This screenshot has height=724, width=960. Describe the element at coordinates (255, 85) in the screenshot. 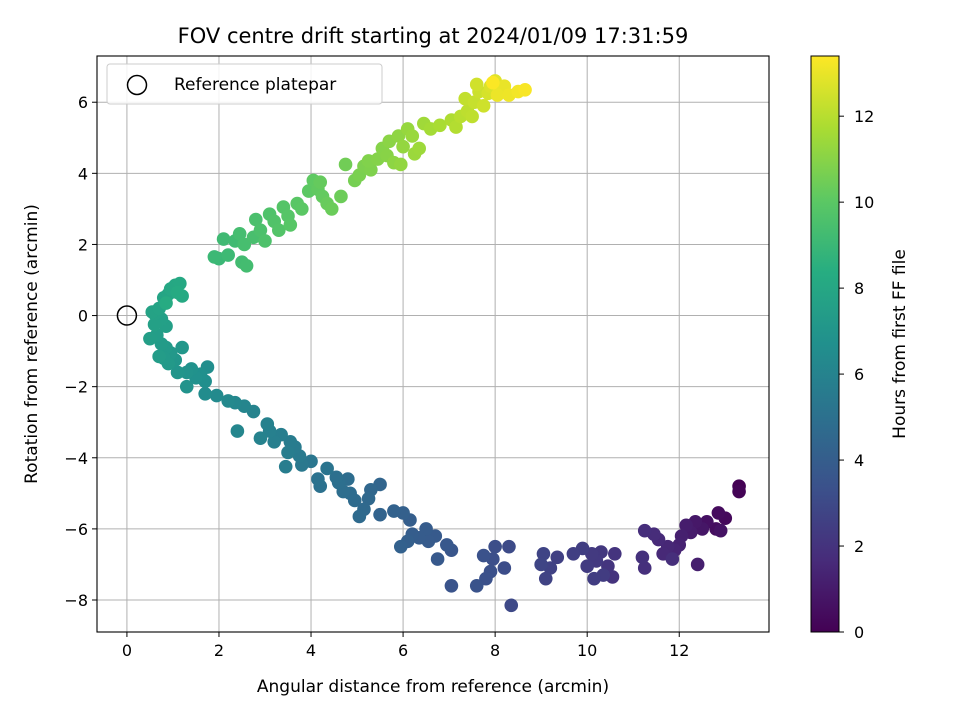

I see `legend-label: Reference platepar` at that location.